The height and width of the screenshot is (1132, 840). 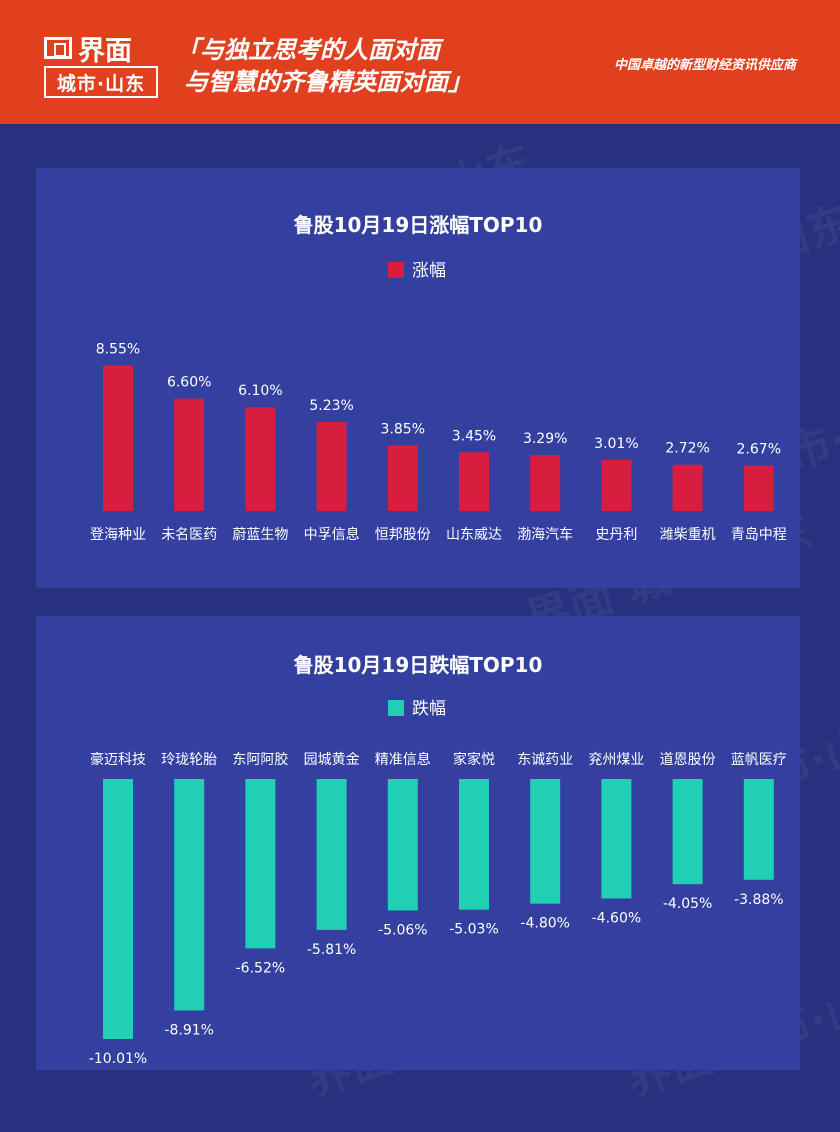 I want to click on data-label: 3.29%, so click(x=545, y=439).